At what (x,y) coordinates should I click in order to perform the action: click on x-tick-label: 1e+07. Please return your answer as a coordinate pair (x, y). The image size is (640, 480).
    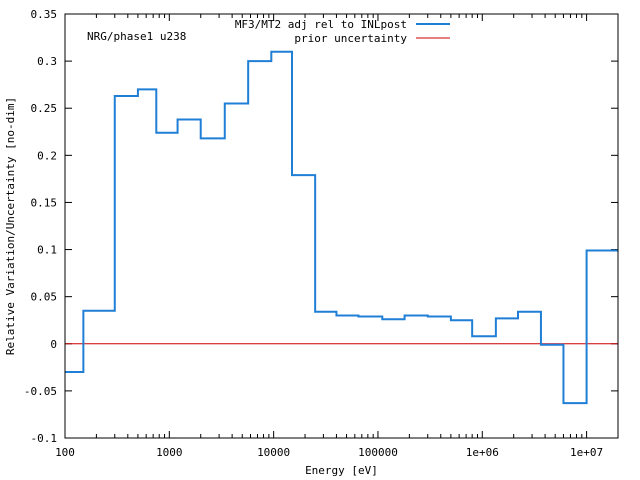
    Looking at the image, I should click on (586, 452).